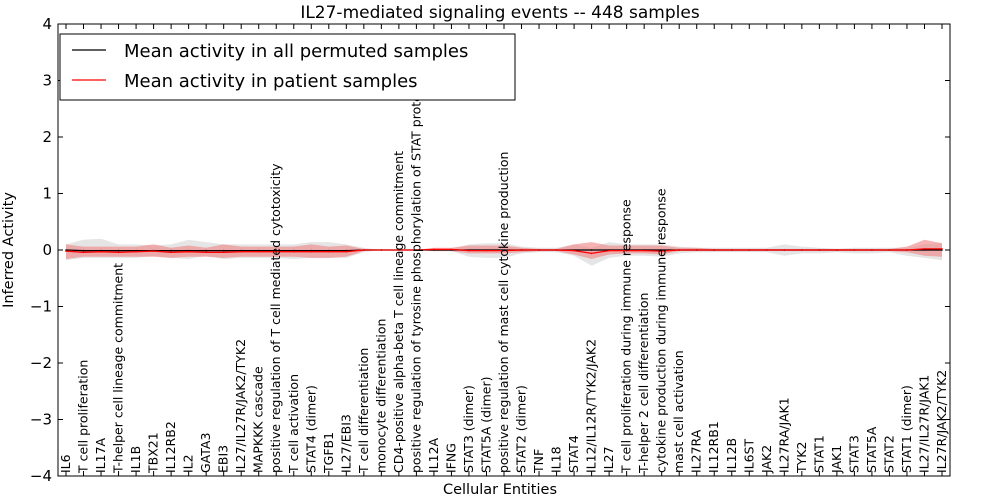 This screenshot has width=1000, height=500. What do you see at coordinates (500, 490) in the screenshot?
I see `x-axis-label: Cellular Entities` at bounding box center [500, 490].